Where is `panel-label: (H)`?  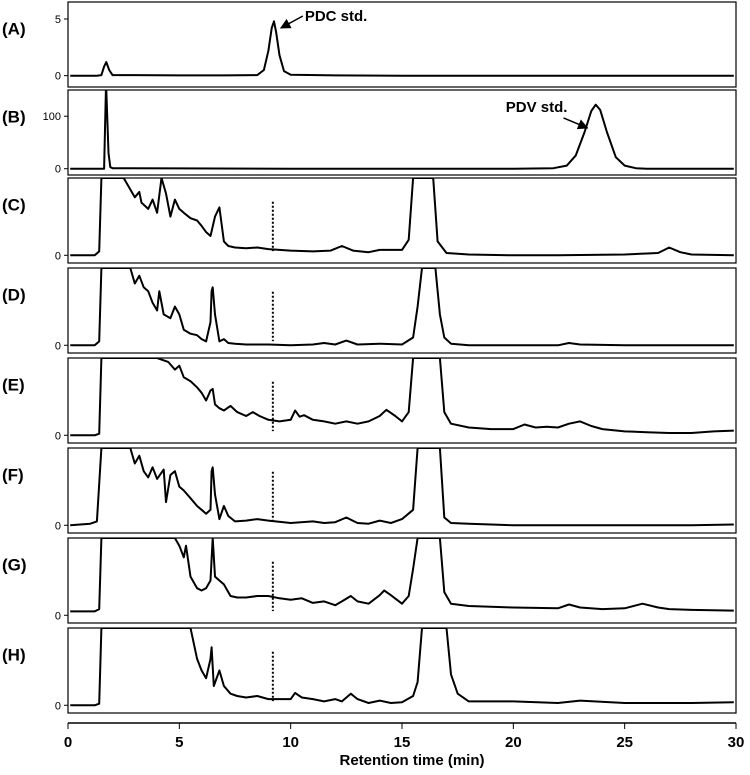 panel-label: (H) is located at coordinates (14, 655).